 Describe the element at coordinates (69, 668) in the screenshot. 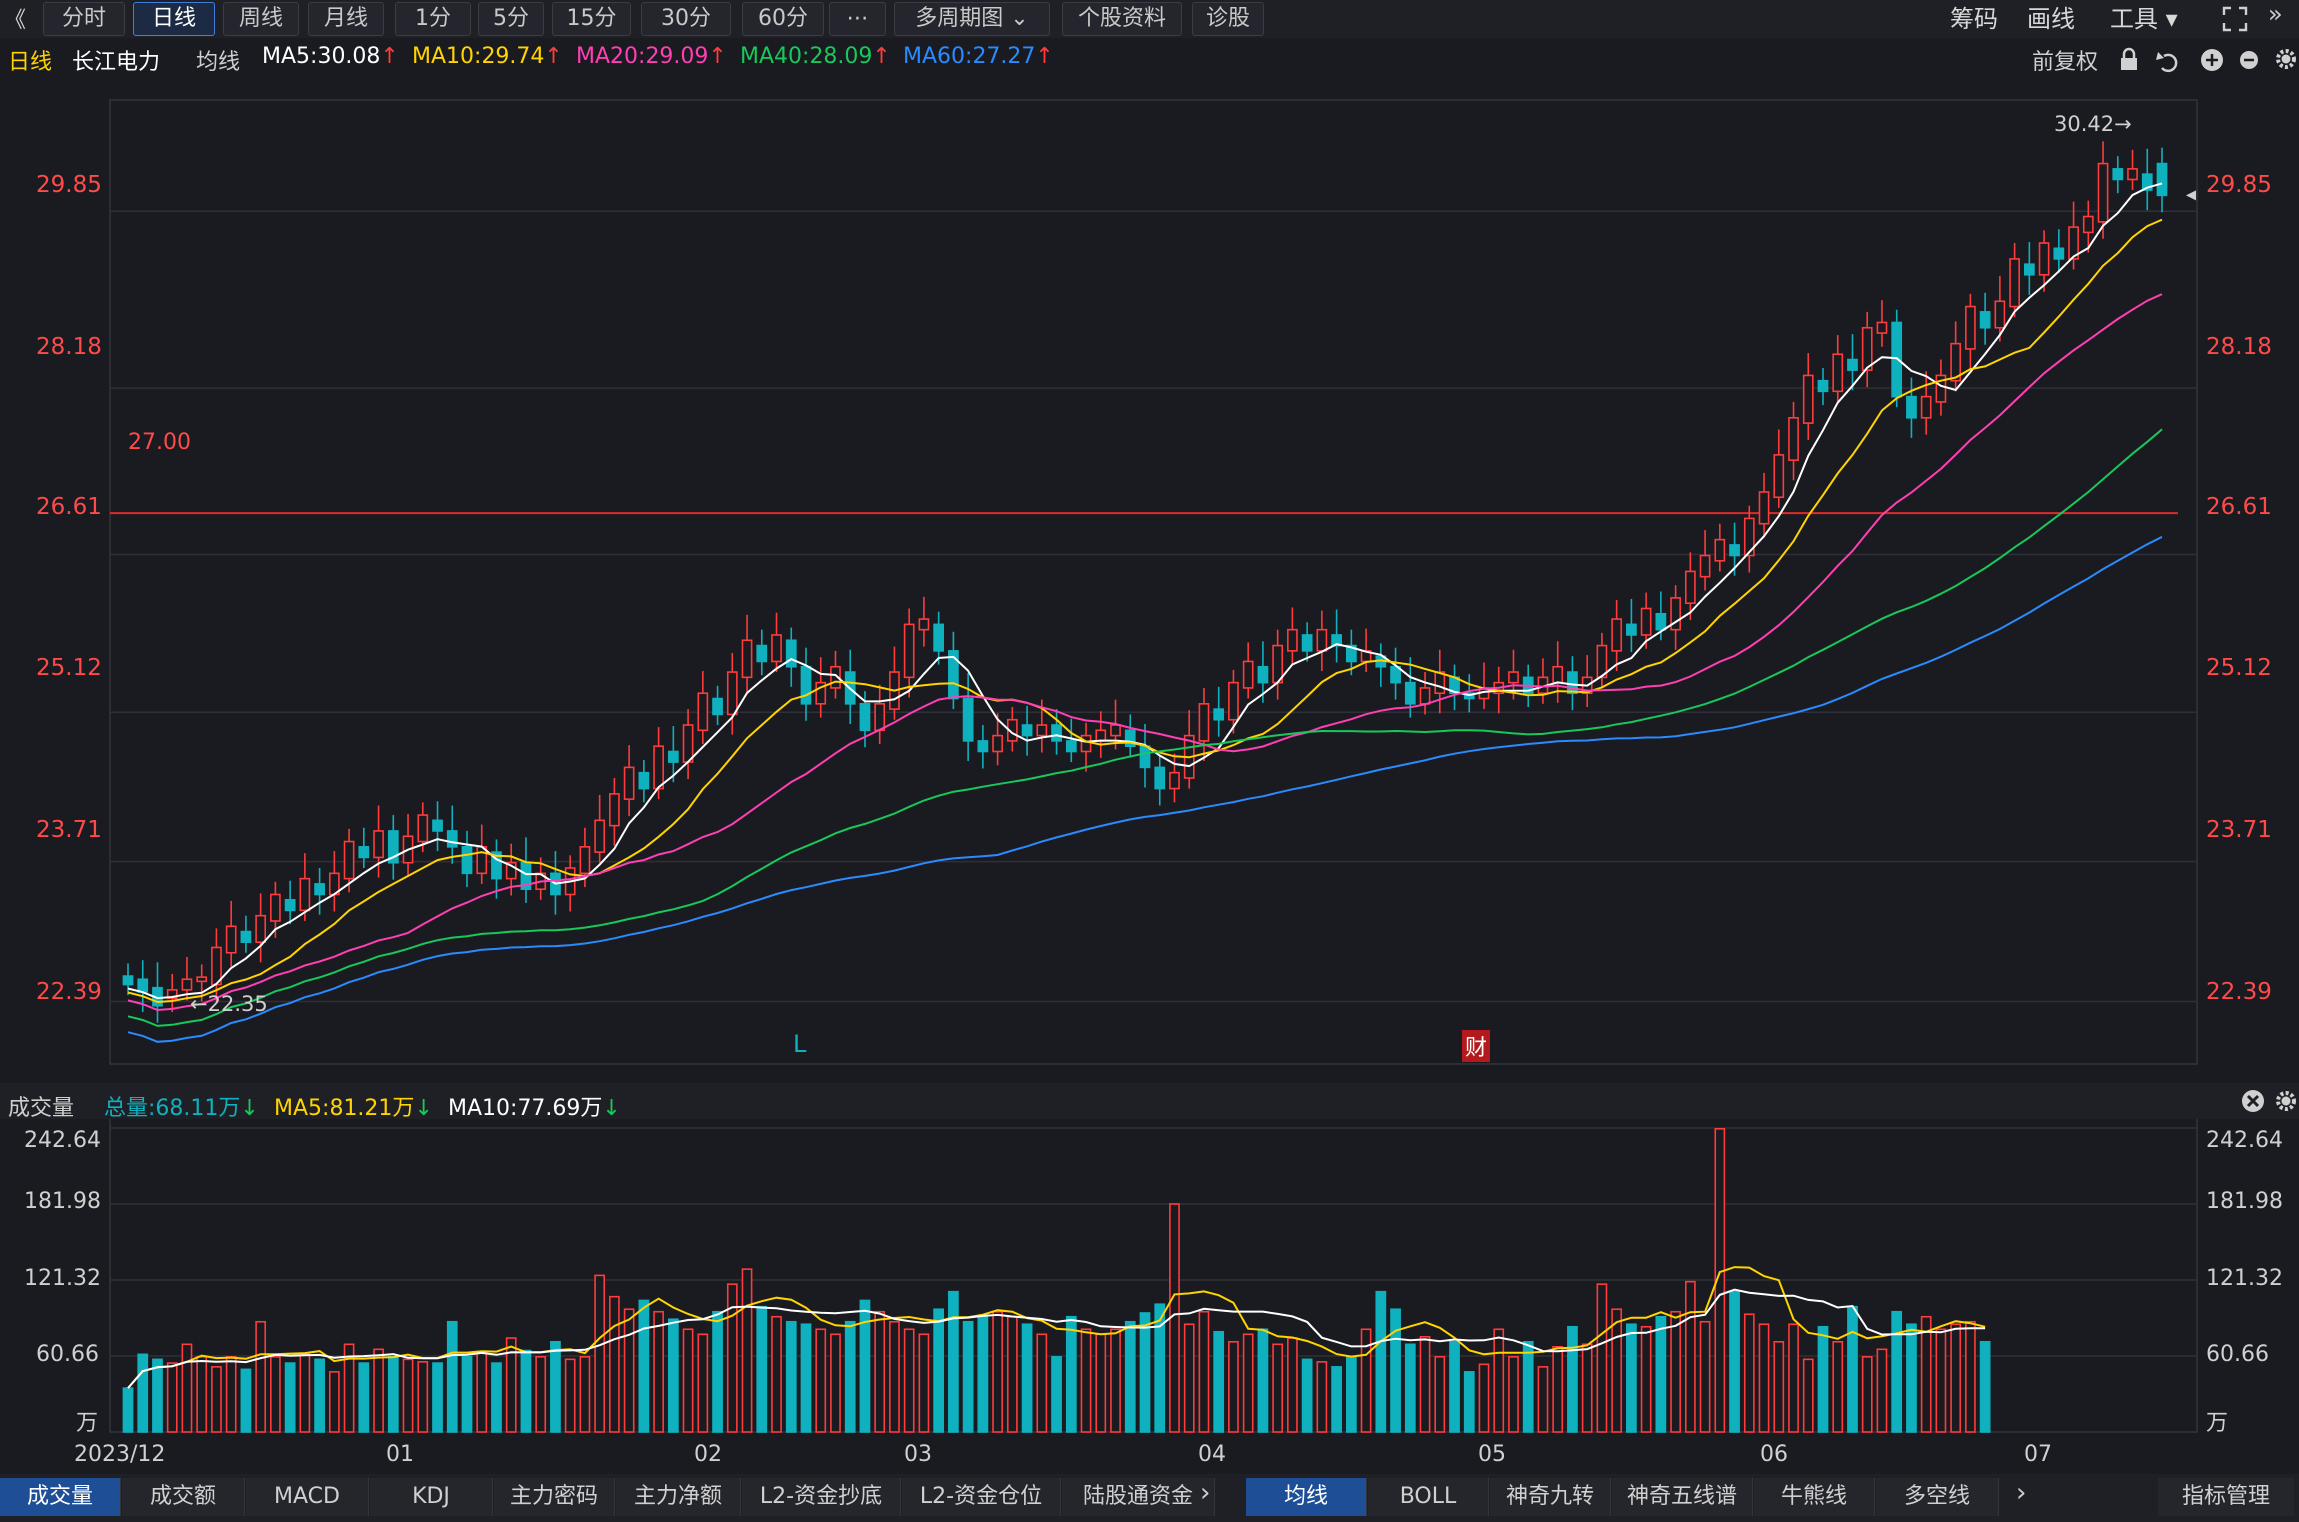

I see `price-tick: 25.12` at that location.